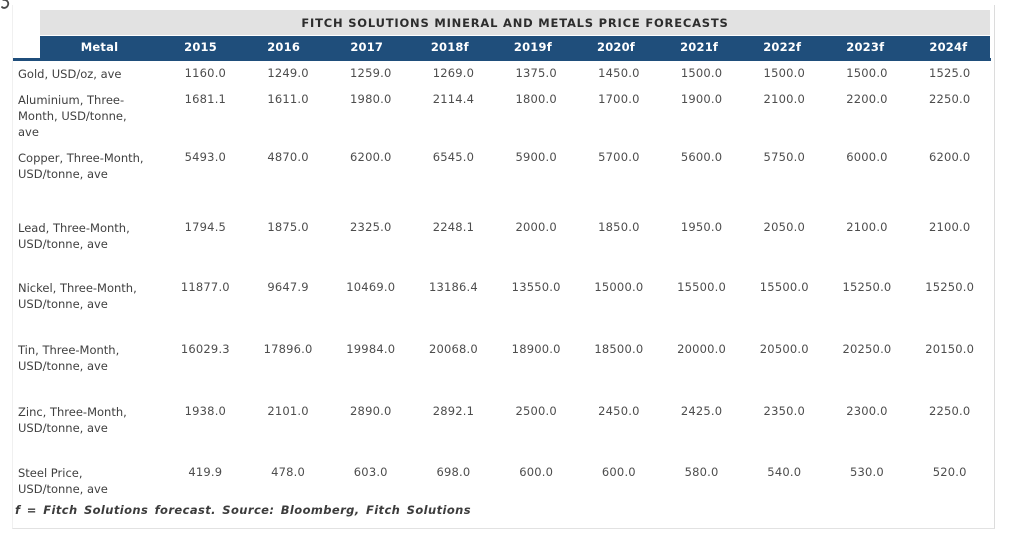 The image size is (1024, 544). Describe the element at coordinates (70, 74) in the screenshot. I see `metal-name-cell: Gold, USD/oz, ave` at that location.